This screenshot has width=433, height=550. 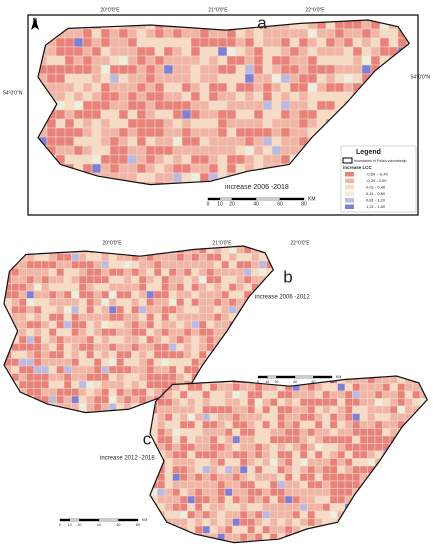 I want to click on scale-label: 80, so click(x=304, y=204).